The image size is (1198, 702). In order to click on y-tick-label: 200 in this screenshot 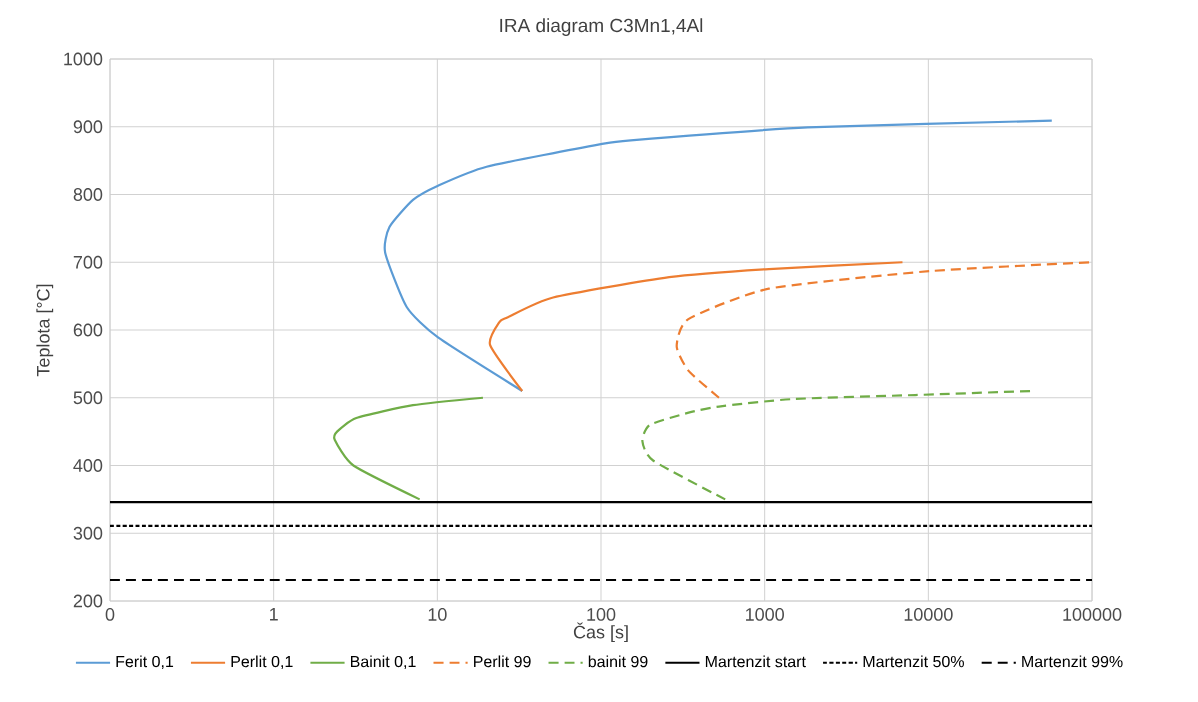, I will do `click(88, 601)`.